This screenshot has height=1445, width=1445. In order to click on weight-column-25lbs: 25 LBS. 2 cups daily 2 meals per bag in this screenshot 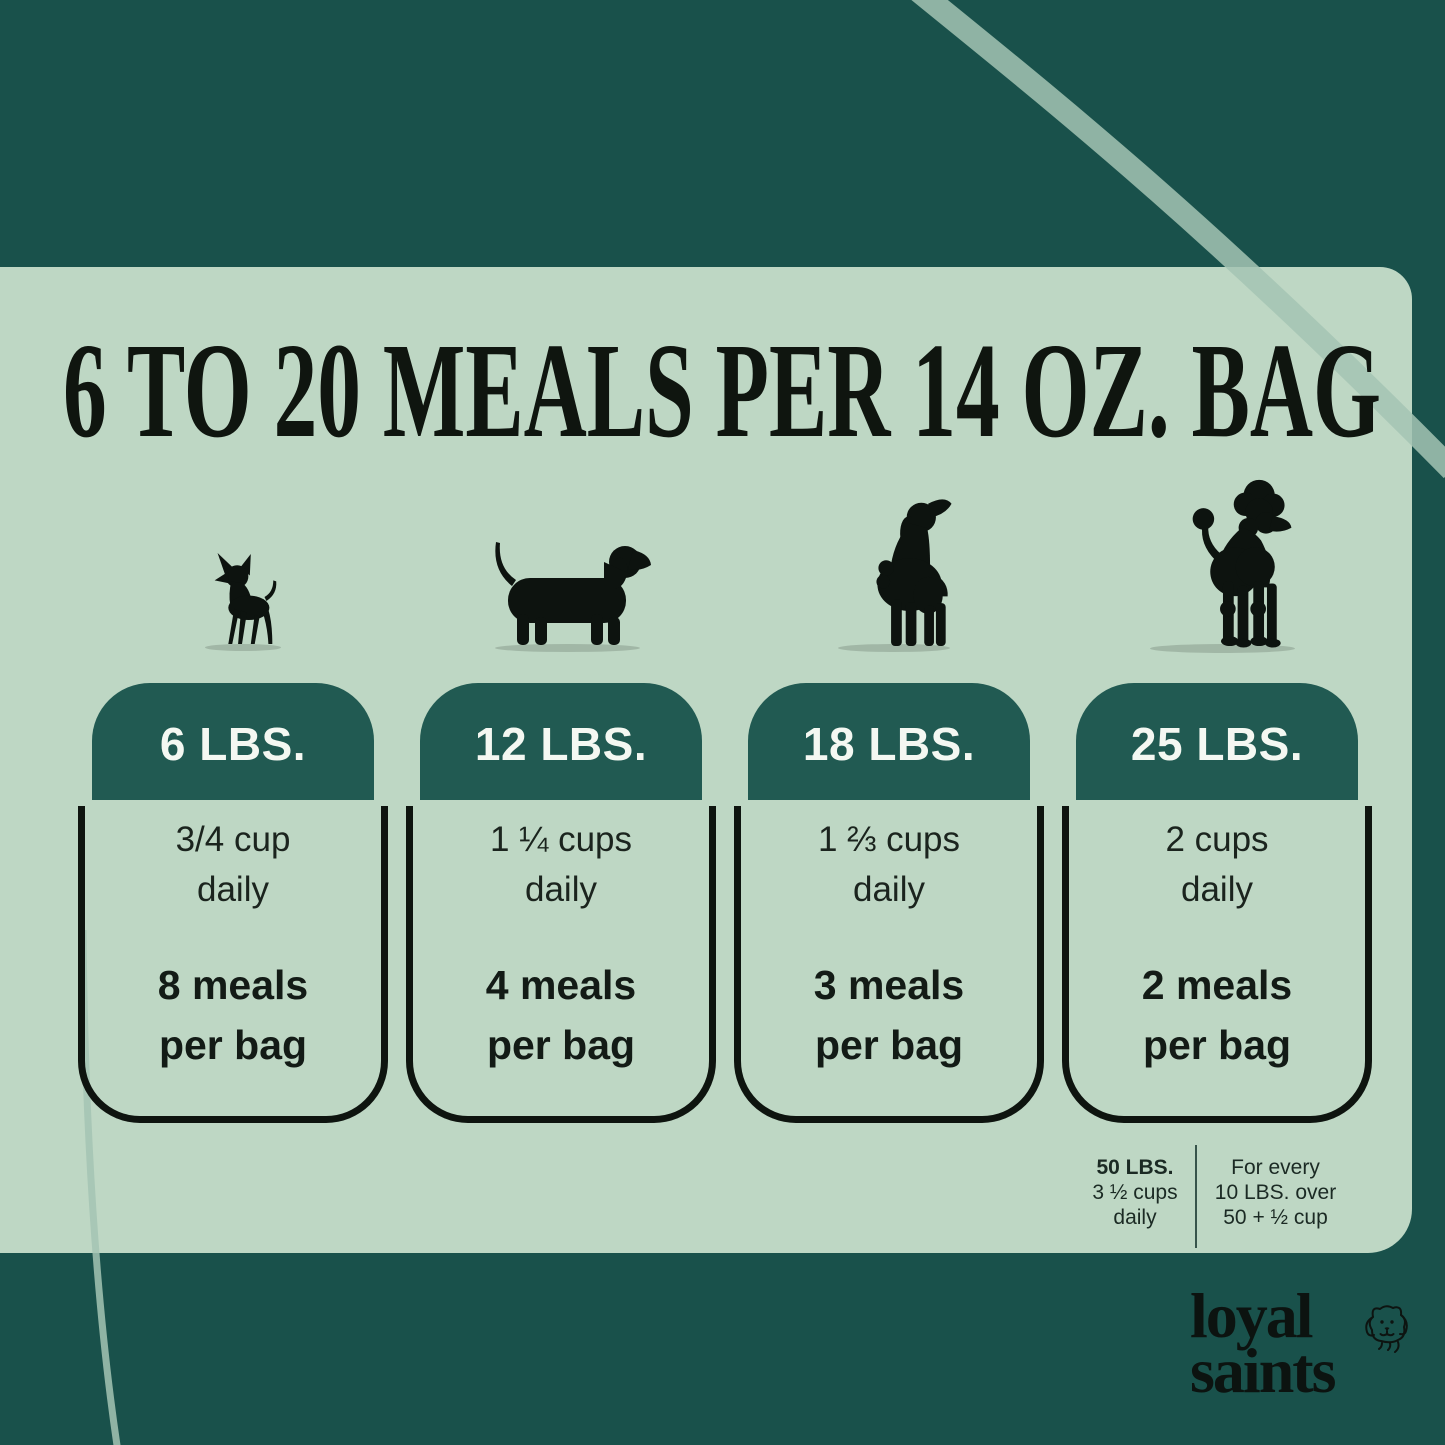, I will do `click(1217, 903)`.